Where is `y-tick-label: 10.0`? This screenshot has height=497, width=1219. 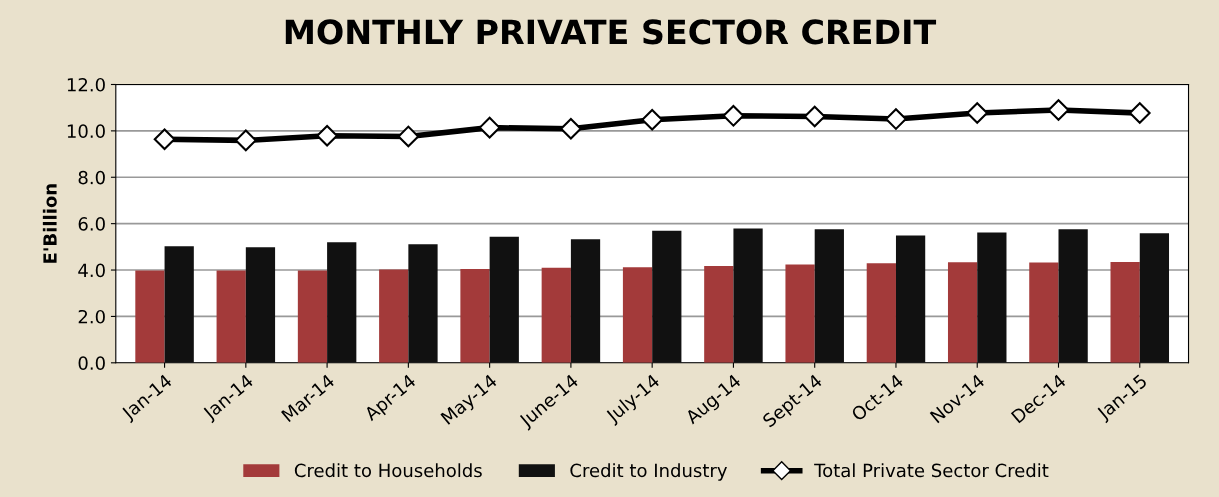 y-tick-label: 10.0 is located at coordinates (86, 131).